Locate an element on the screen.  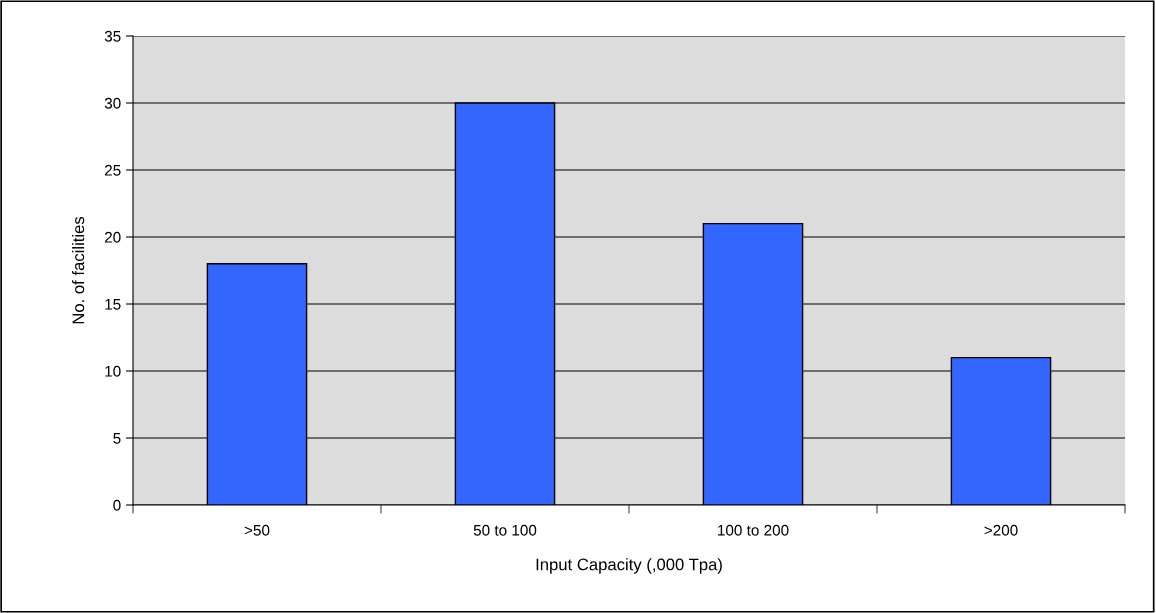
x-tick-label: >50 is located at coordinates (257, 530).